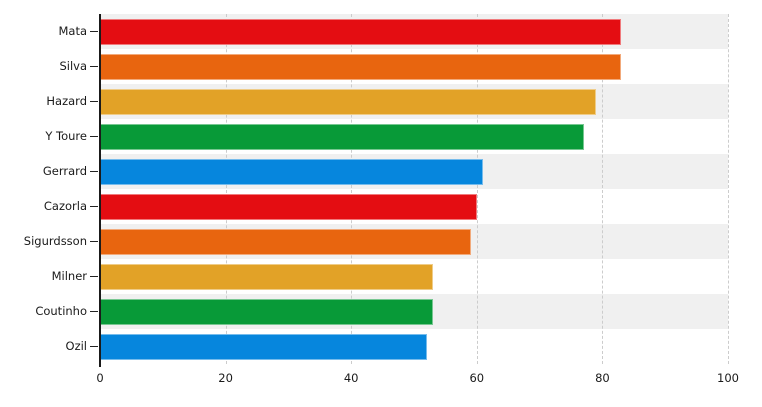 The width and height of the screenshot is (762, 407). What do you see at coordinates (55, 241) in the screenshot?
I see `y-tick-label-sigurdsson: Sigurdsson` at bounding box center [55, 241].